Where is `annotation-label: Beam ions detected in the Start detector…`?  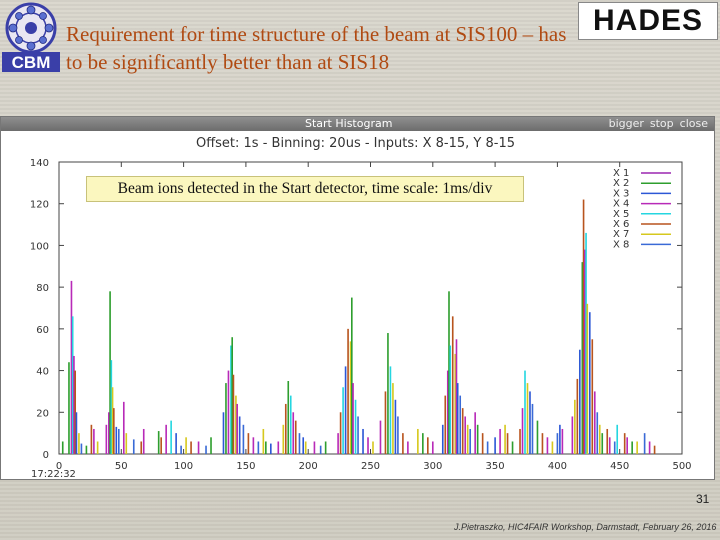
annotation-label: Beam ions detected in the Start detector… is located at coordinates (305, 189).